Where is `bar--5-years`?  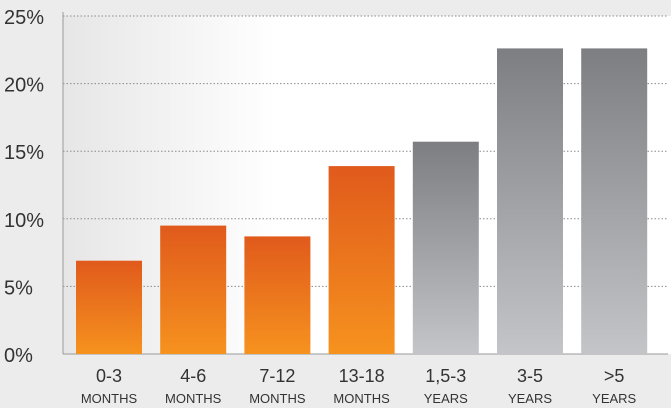 bar--5-years is located at coordinates (614, 201).